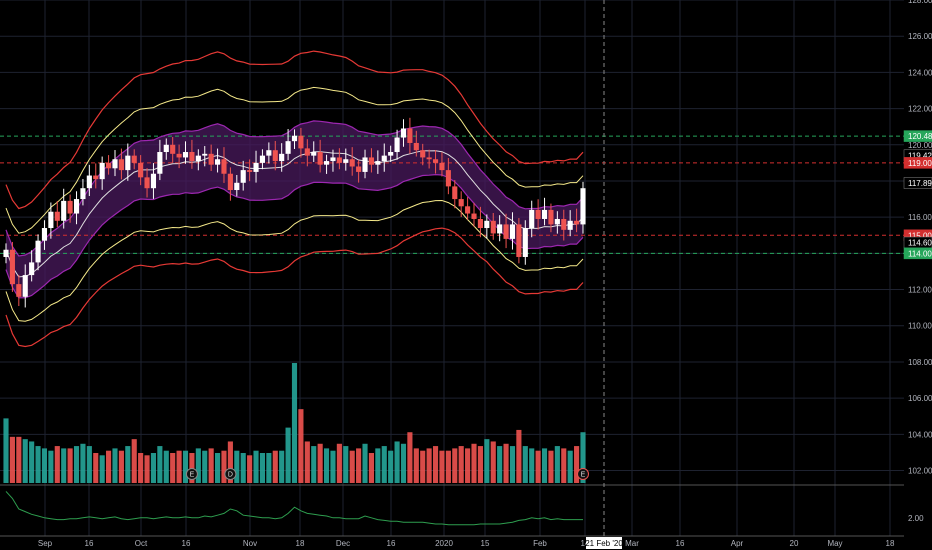  Describe the element at coordinates (794, 543) in the screenshot. I see `time-axis-label: 20` at that location.